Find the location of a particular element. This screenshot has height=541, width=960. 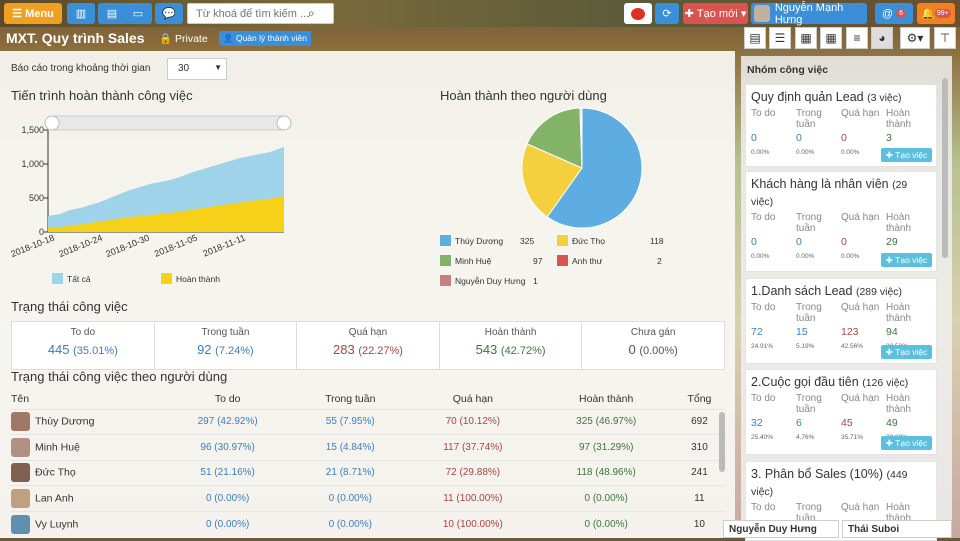

col-pct: 24.91% is located at coordinates (762, 346).